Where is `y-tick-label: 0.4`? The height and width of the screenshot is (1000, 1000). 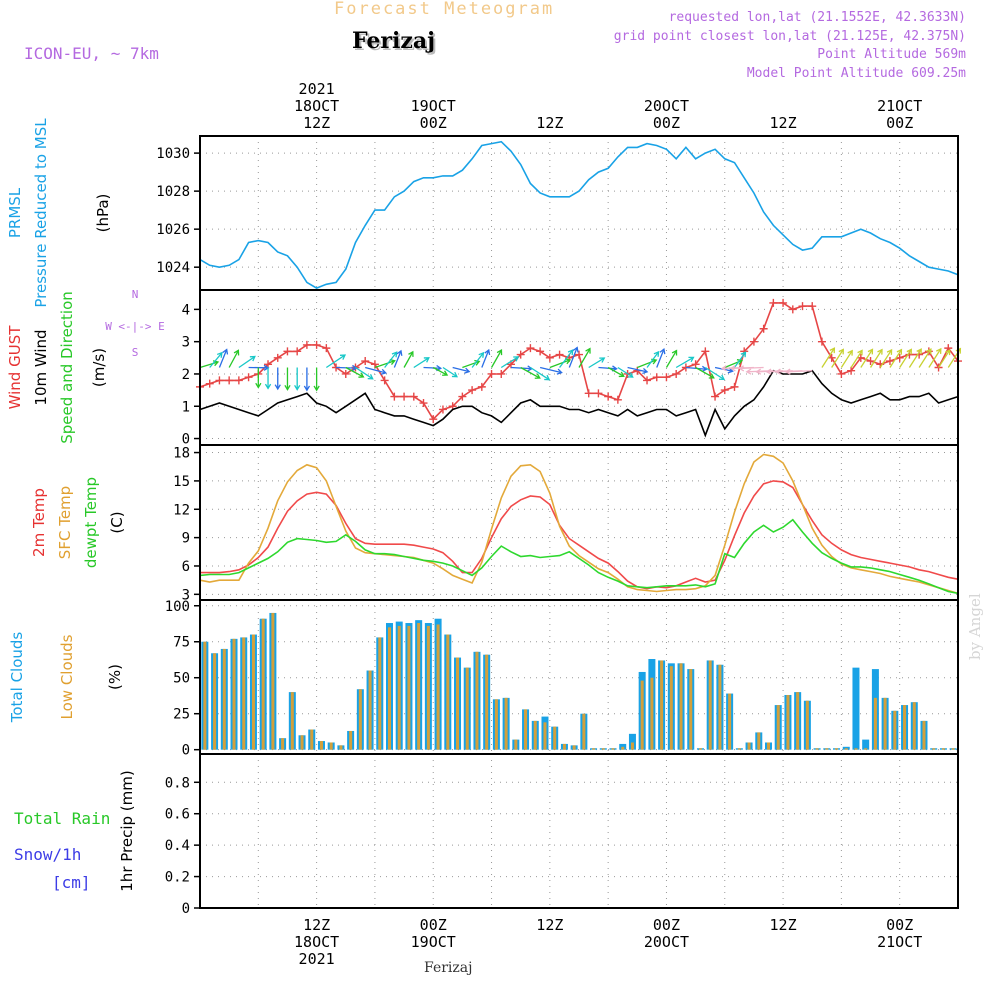 y-tick-label: 0.4 is located at coordinates (177, 846).